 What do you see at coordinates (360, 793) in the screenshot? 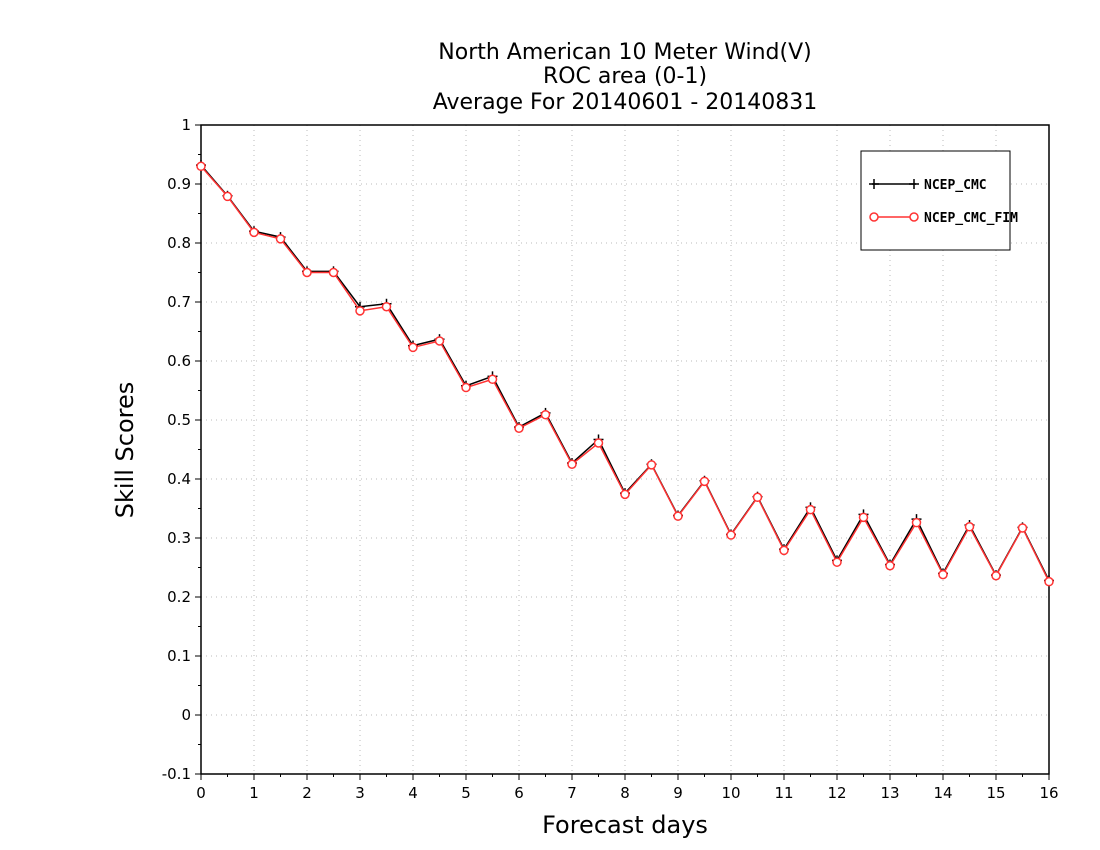
I see `x-tick-label: 3` at bounding box center [360, 793].